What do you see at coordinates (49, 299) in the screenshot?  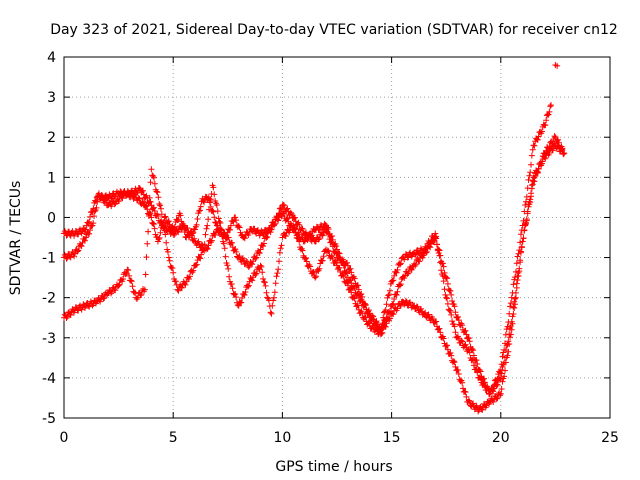 I see `y-tick-label: -2` at bounding box center [49, 299].